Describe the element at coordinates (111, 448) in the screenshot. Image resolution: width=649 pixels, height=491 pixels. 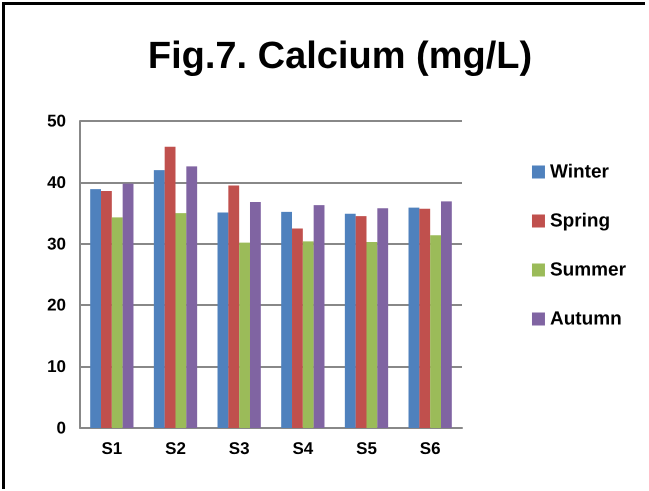
I see `x-tick-label: S1` at that location.